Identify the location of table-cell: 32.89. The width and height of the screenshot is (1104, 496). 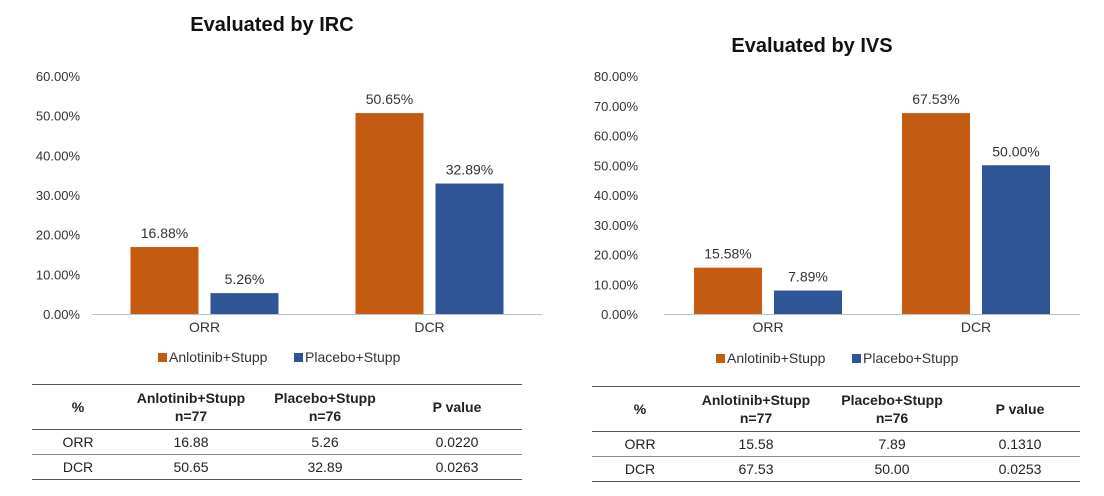
(325, 467).